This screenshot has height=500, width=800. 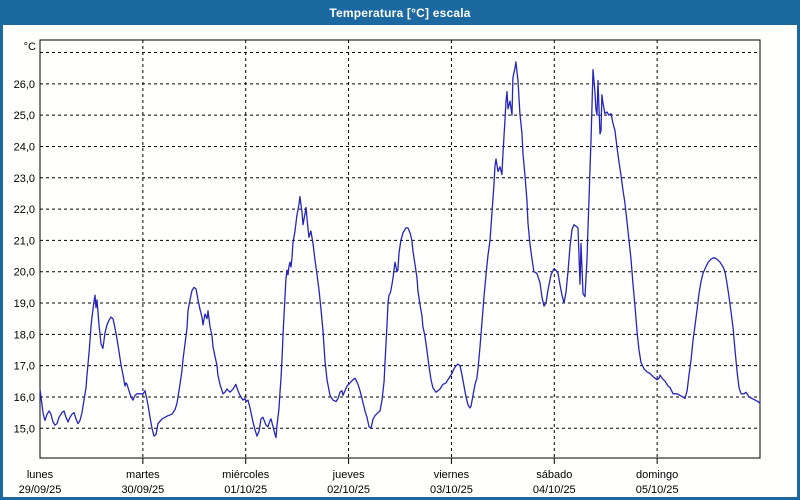 I want to click on x-day-date: 02/10/25, so click(x=348, y=490).